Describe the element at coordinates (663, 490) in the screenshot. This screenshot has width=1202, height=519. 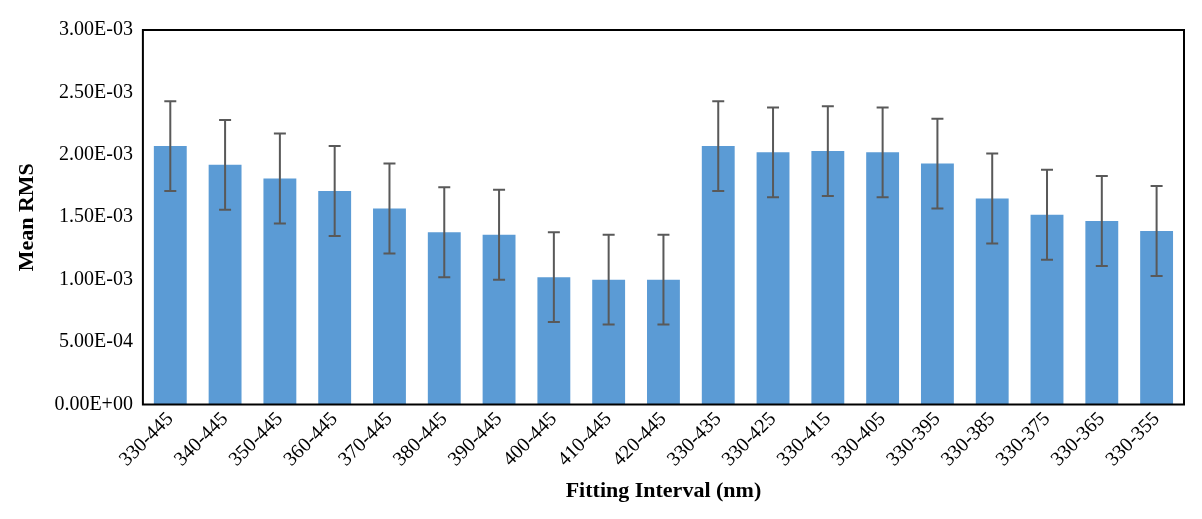
I see `x-axis-title: Fitting Interval (nm)` at that location.